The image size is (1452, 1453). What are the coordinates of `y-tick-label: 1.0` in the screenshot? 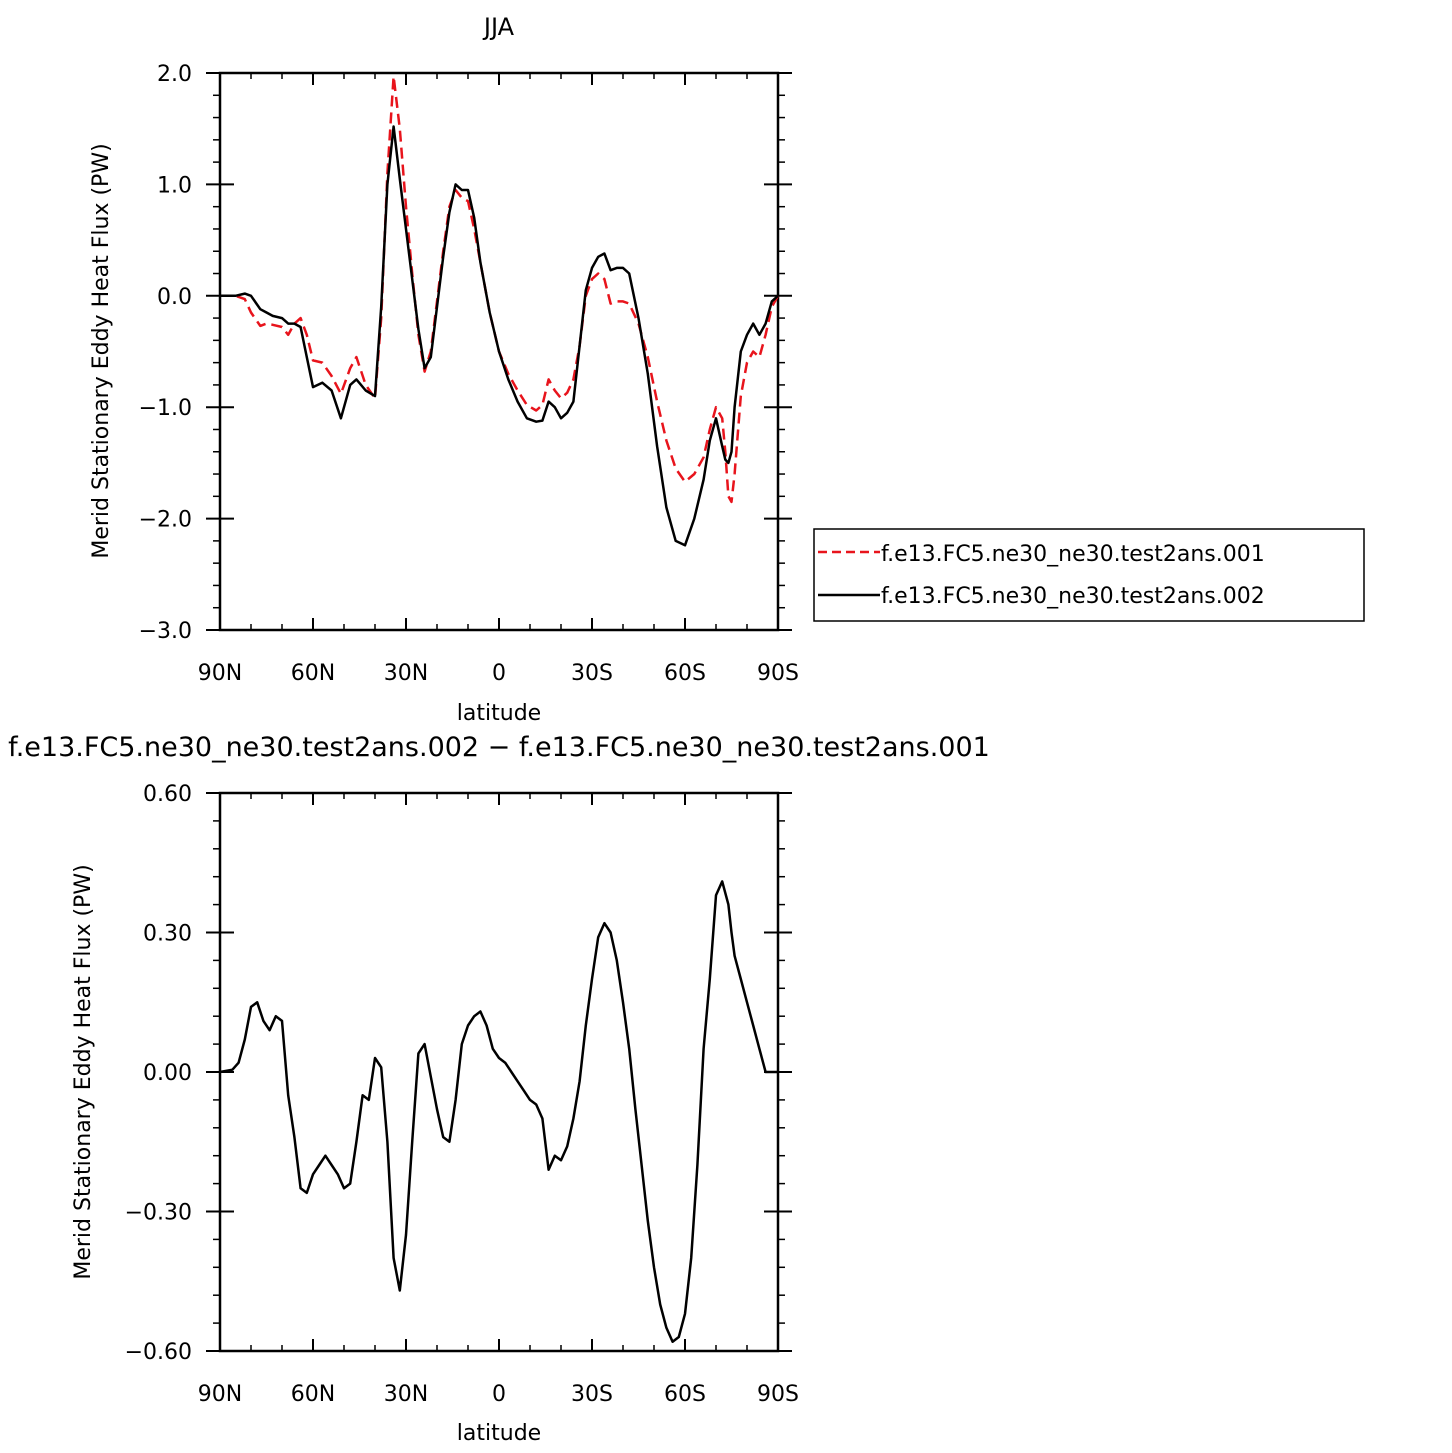 It's located at (174, 185).